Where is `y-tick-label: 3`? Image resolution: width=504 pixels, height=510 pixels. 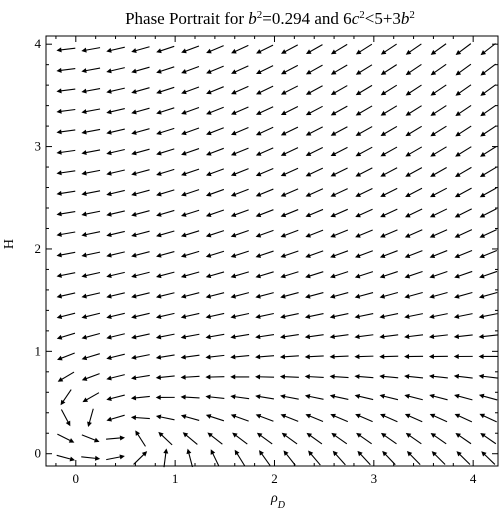
y-tick-label: 3 is located at coordinates (38, 146).